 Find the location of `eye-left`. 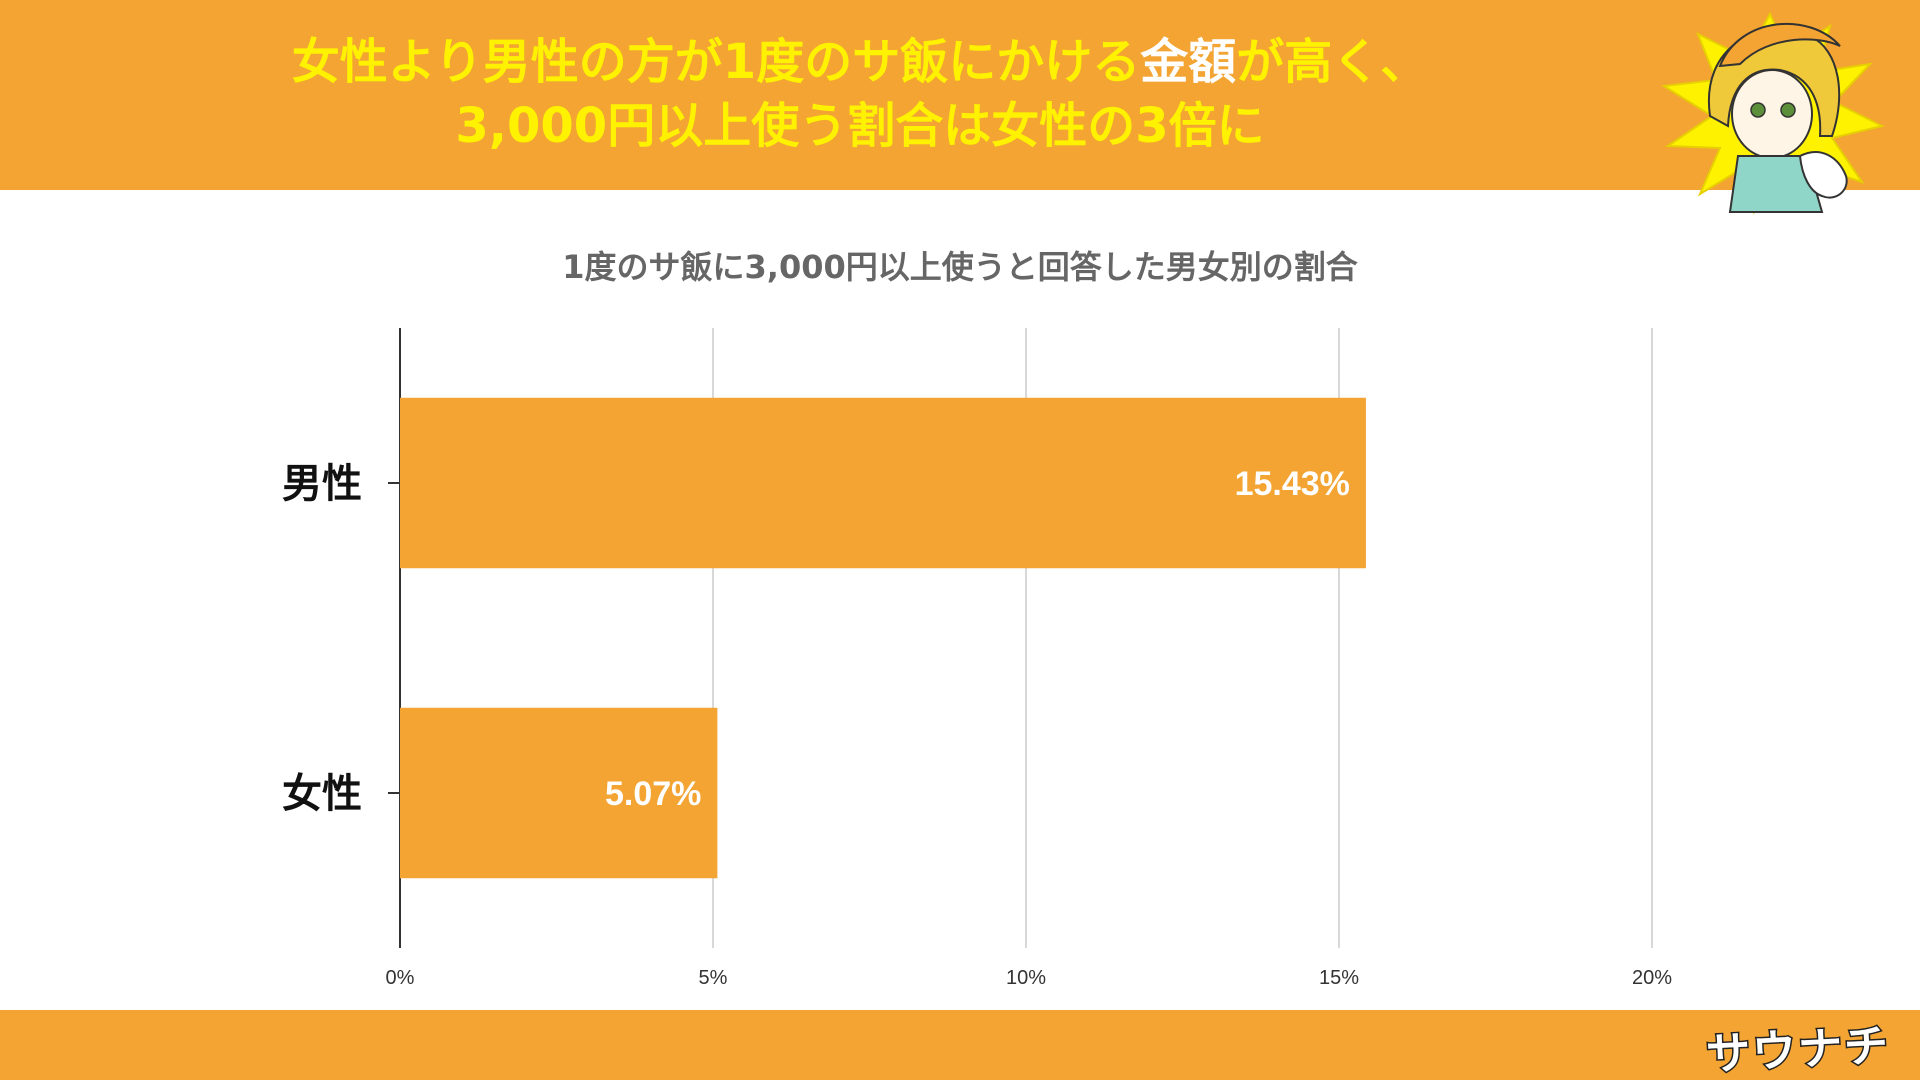

eye-left is located at coordinates (1758, 110).